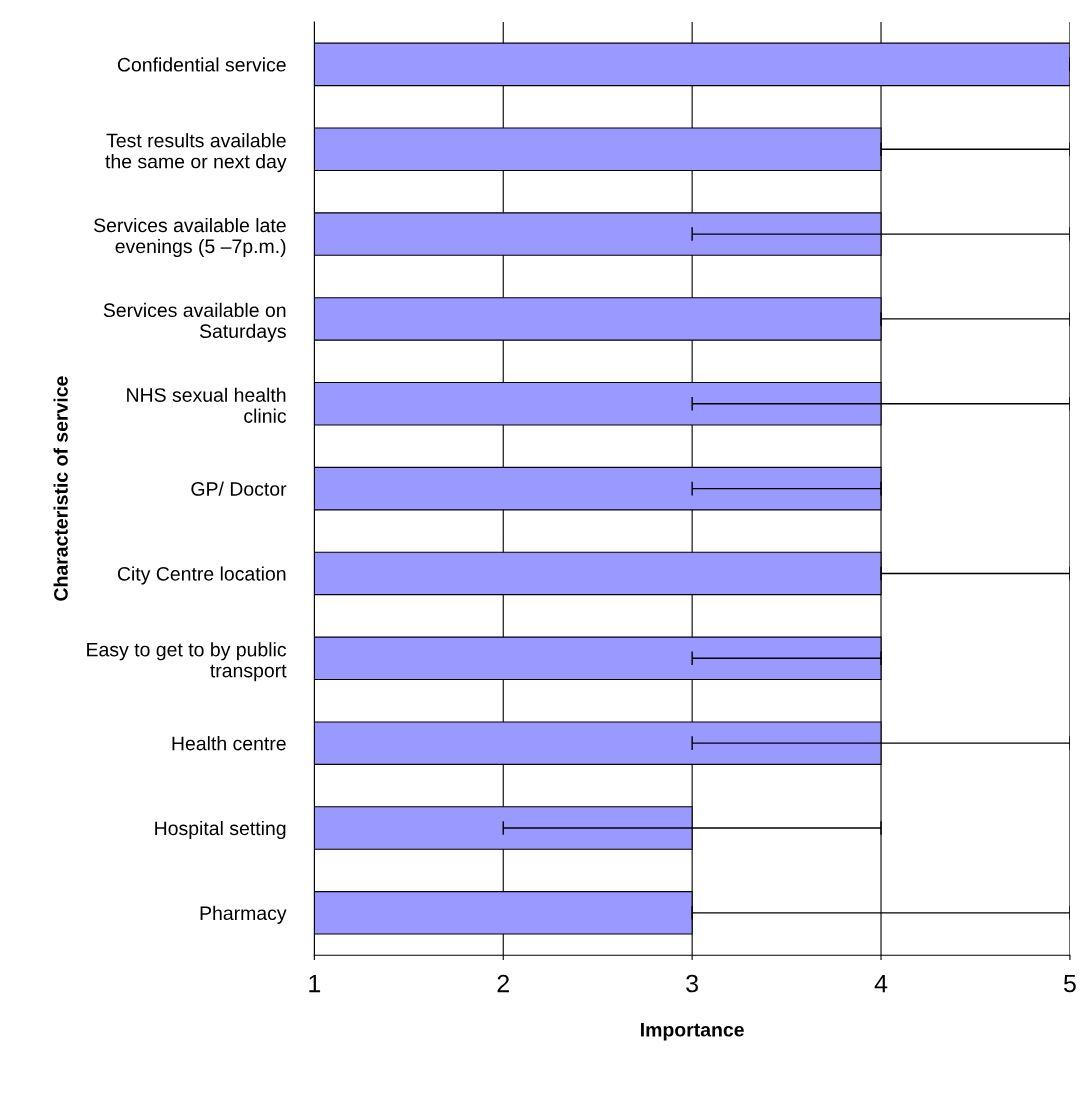 The height and width of the screenshot is (1098, 1084). Describe the element at coordinates (315, 983) in the screenshot. I see `x-tick-label: 1` at that location.